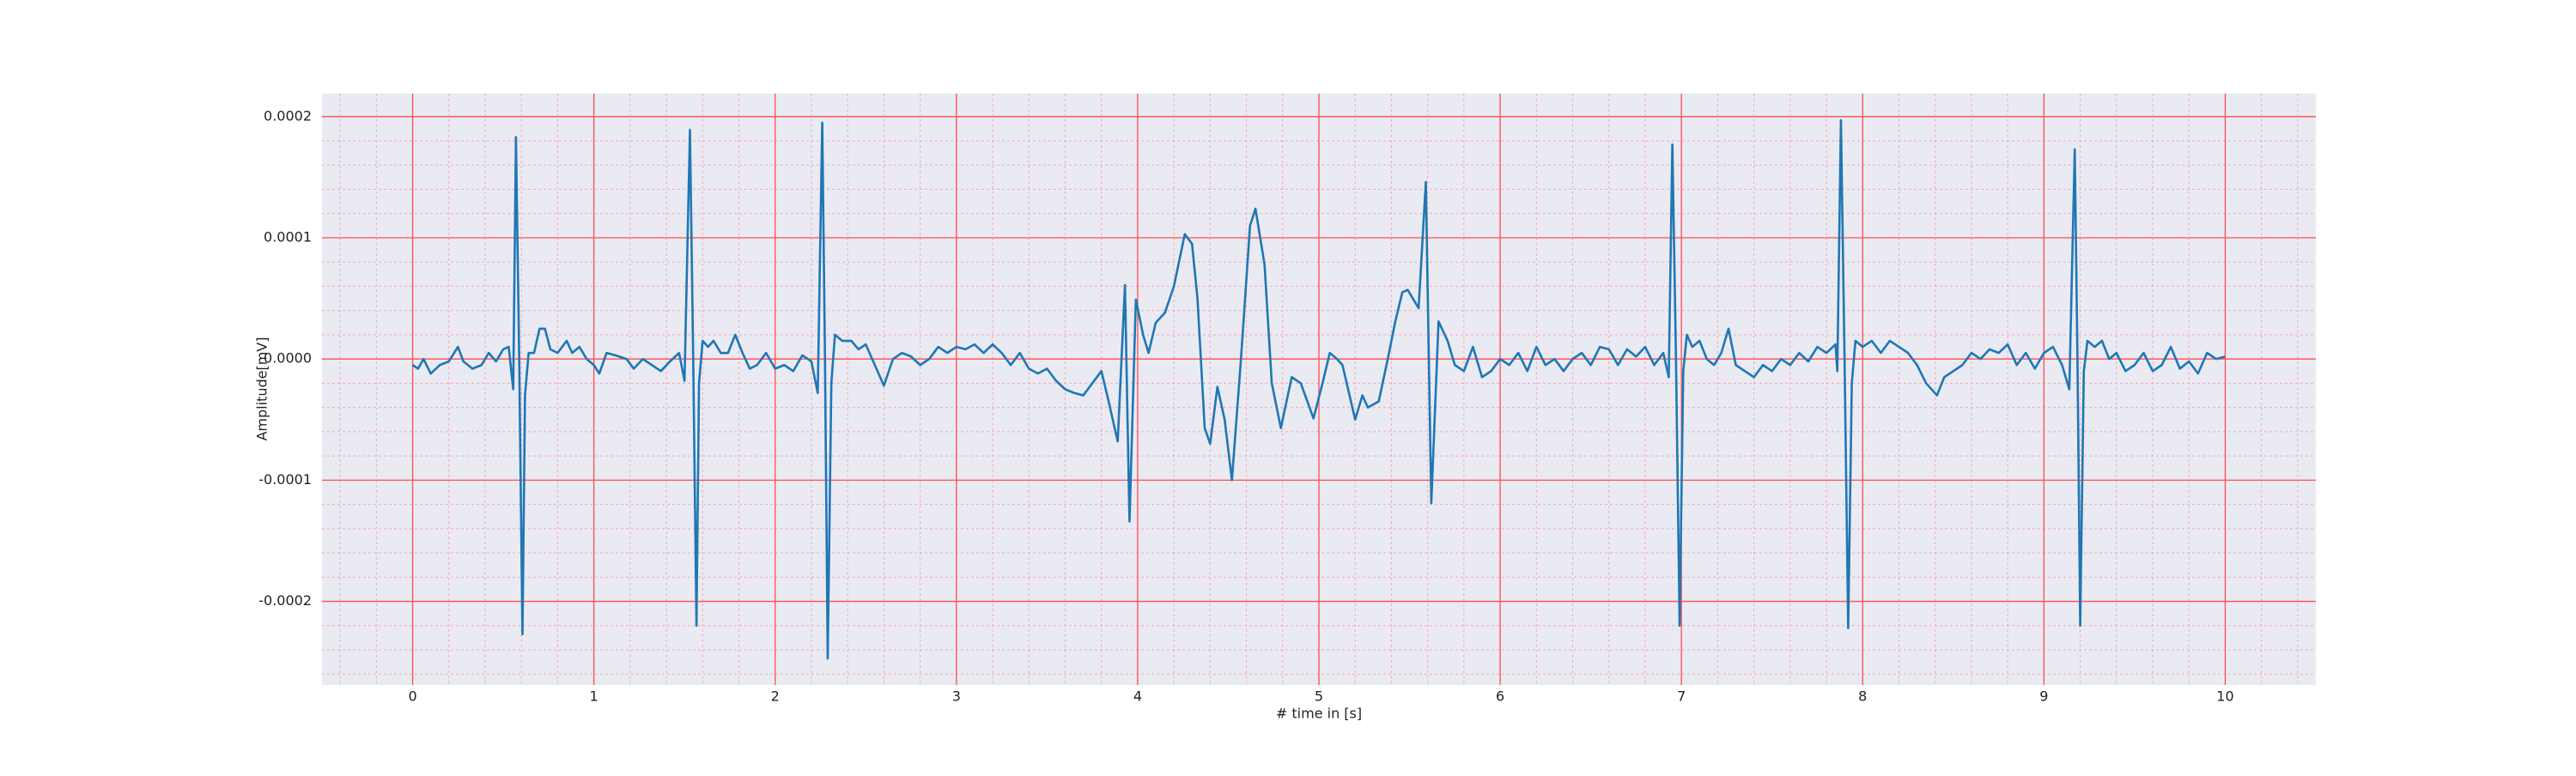 Image resolution: width=2576 pixels, height=776 pixels. What do you see at coordinates (1319, 714) in the screenshot?
I see `x-axis-label: # time in [s]` at bounding box center [1319, 714].